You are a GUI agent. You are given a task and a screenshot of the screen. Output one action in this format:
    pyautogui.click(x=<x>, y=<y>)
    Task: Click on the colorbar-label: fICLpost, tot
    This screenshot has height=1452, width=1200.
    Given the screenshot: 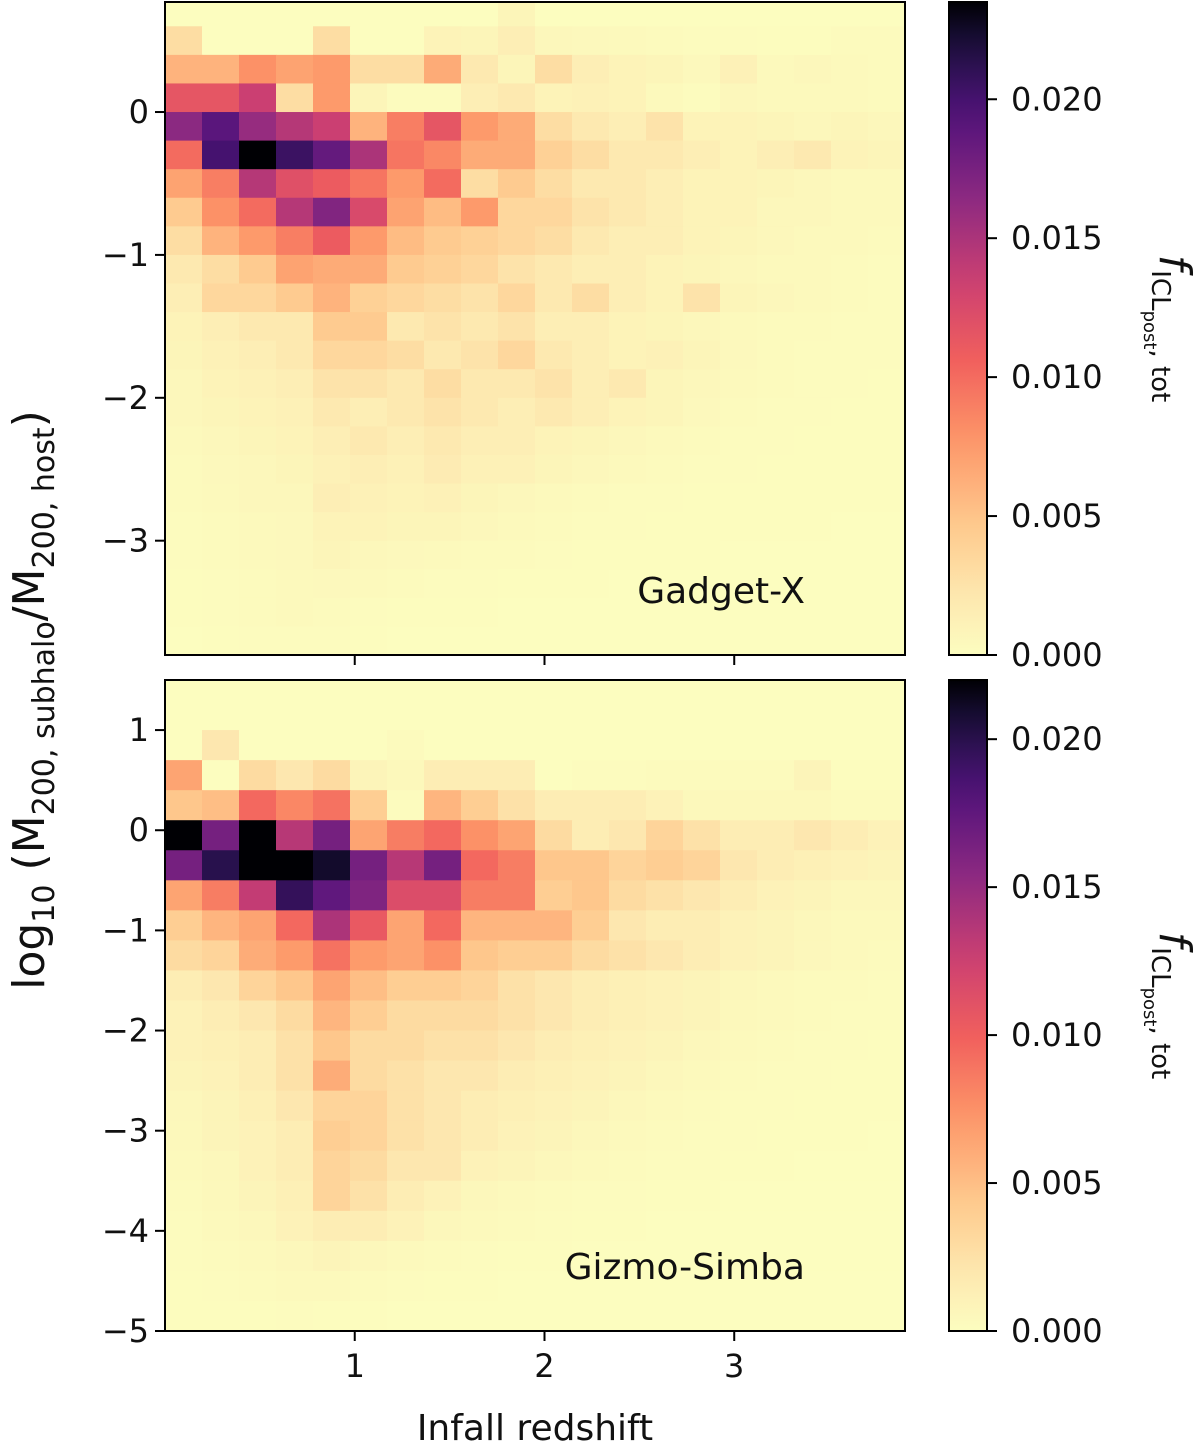 What is the action you would take?
    pyautogui.click(x=1169, y=329)
    